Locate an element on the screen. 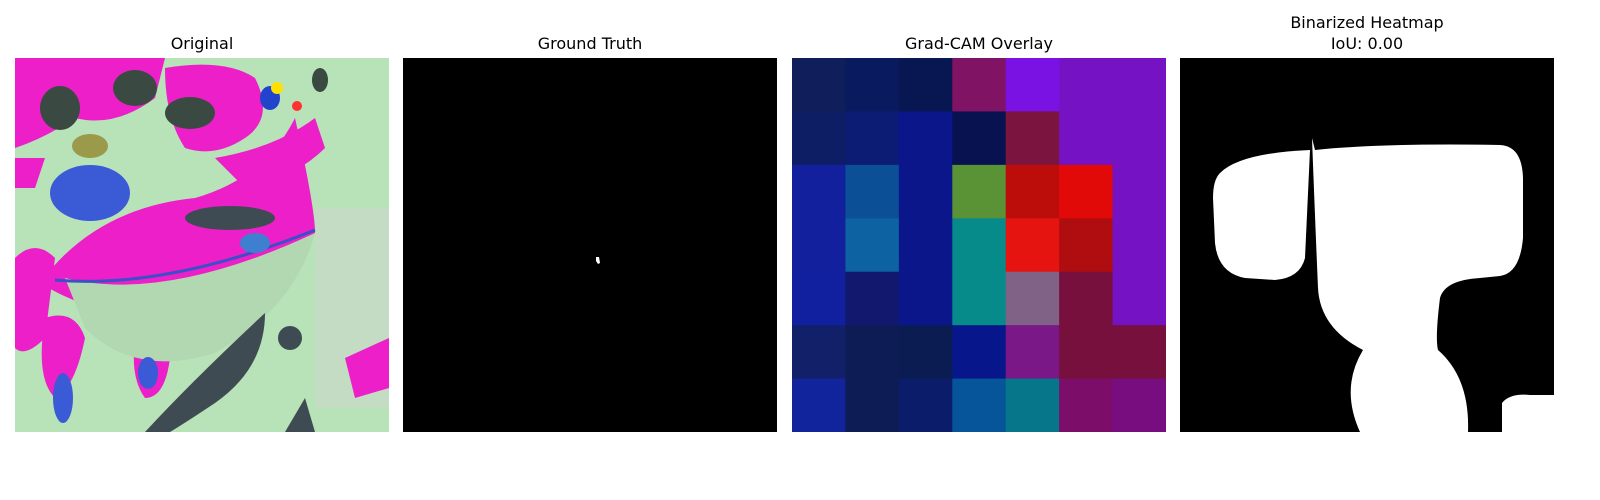 The height and width of the screenshot is (500, 1600). original-title: Original is located at coordinates (202, 43).